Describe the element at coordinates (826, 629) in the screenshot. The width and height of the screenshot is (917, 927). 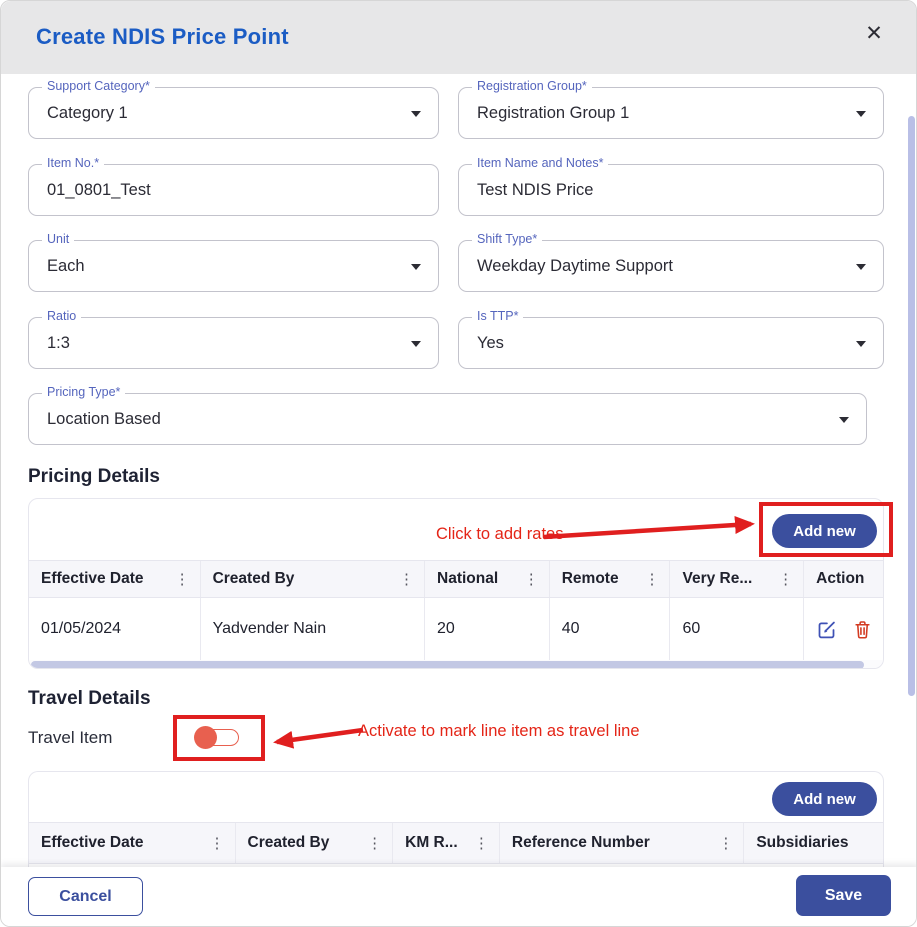
I see `edit-icon` at that location.